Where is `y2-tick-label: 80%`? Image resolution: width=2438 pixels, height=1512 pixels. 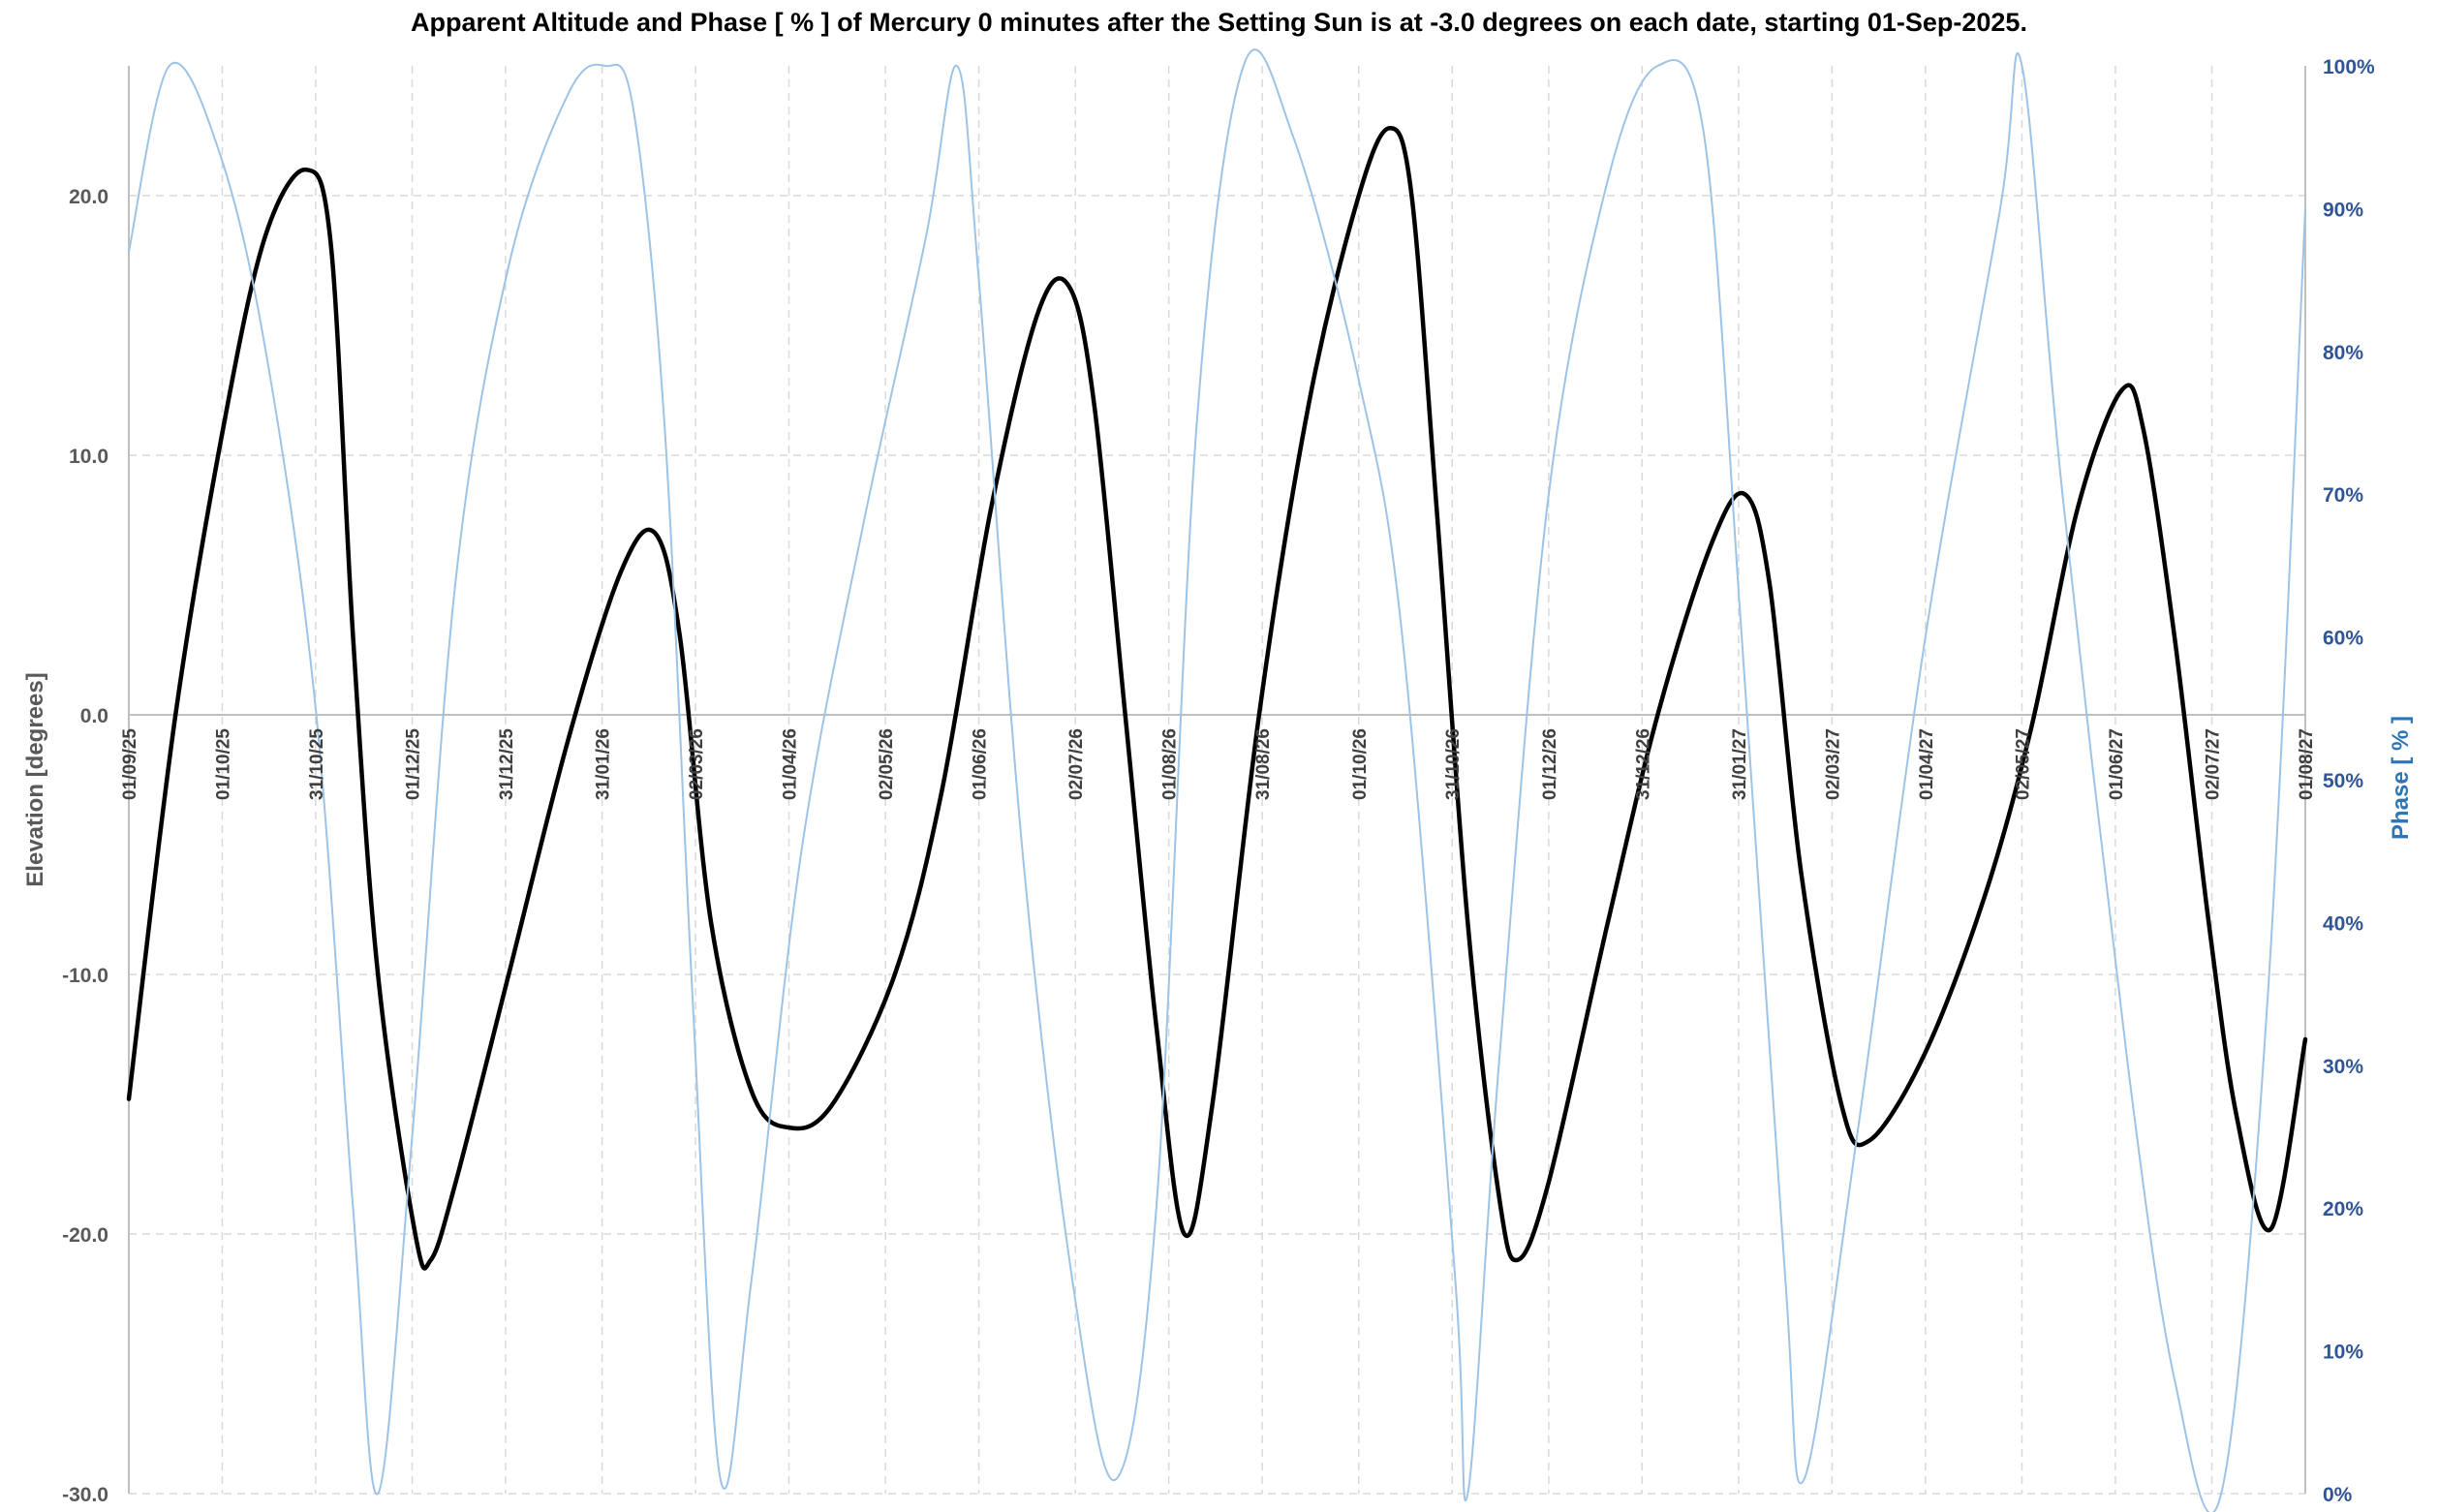 y2-tick-label: 80% is located at coordinates (2343, 353).